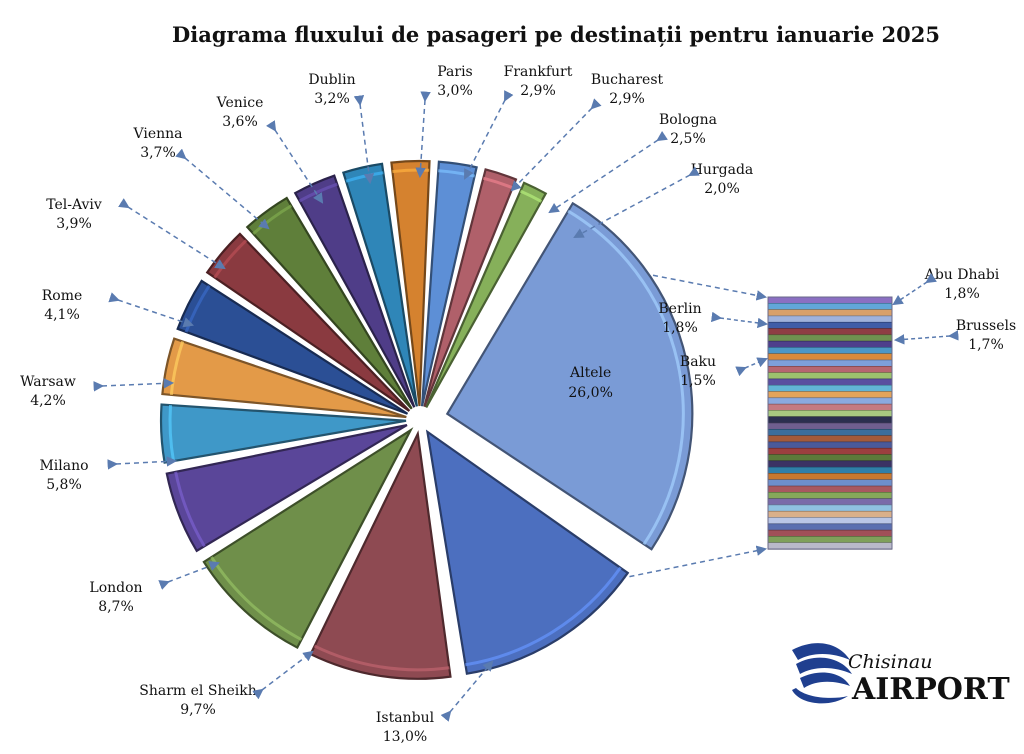 This screenshot has height=754, width=1024. What do you see at coordinates (381, 658) in the screenshot?
I see `pie-slice-rim-sharm-el-sheikh` at bounding box center [381, 658].